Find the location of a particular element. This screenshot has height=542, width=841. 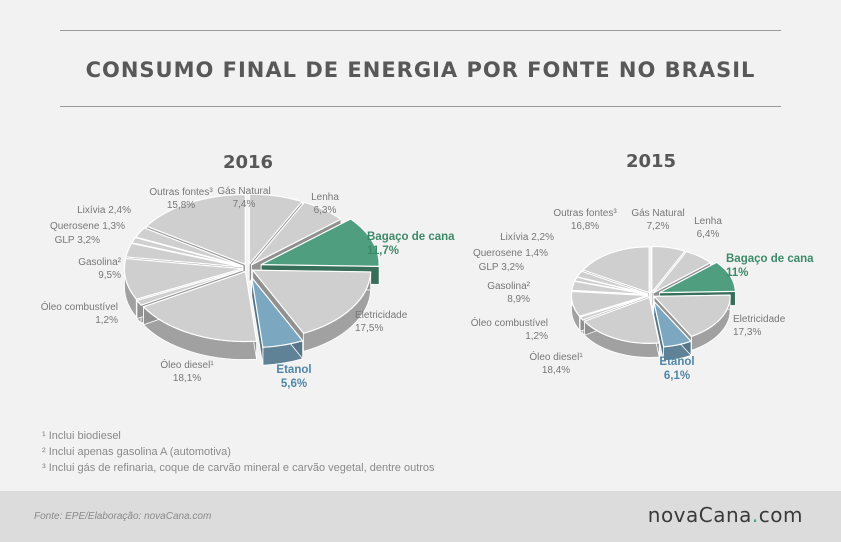

novacana-logo: novaCana.com is located at coordinates (725, 515).